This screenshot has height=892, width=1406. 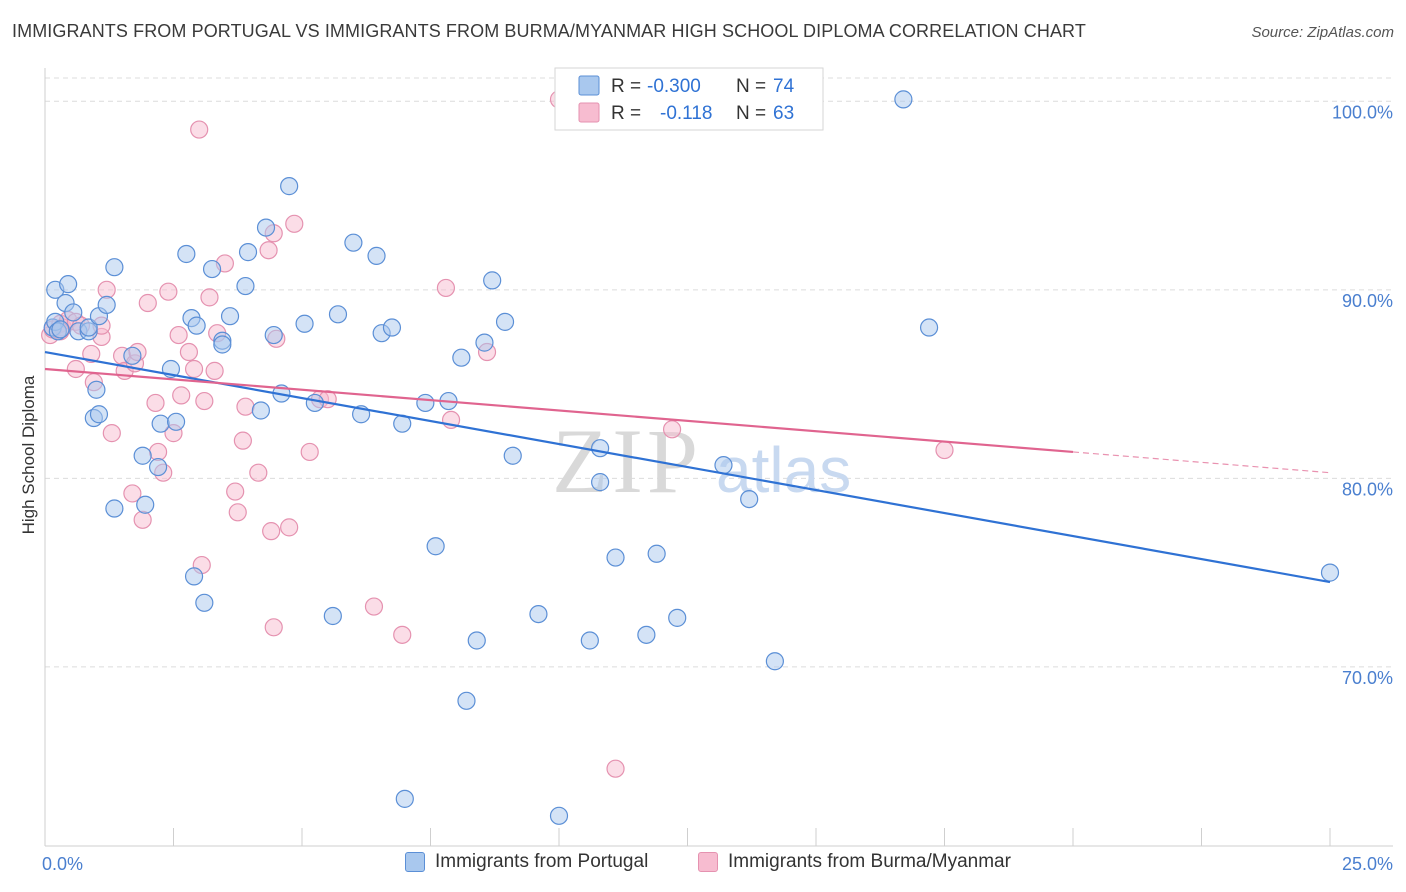 What do you see at coordinates (626, 86) in the screenshot?
I see `legend-r-label-portugal: R =` at bounding box center [626, 86].